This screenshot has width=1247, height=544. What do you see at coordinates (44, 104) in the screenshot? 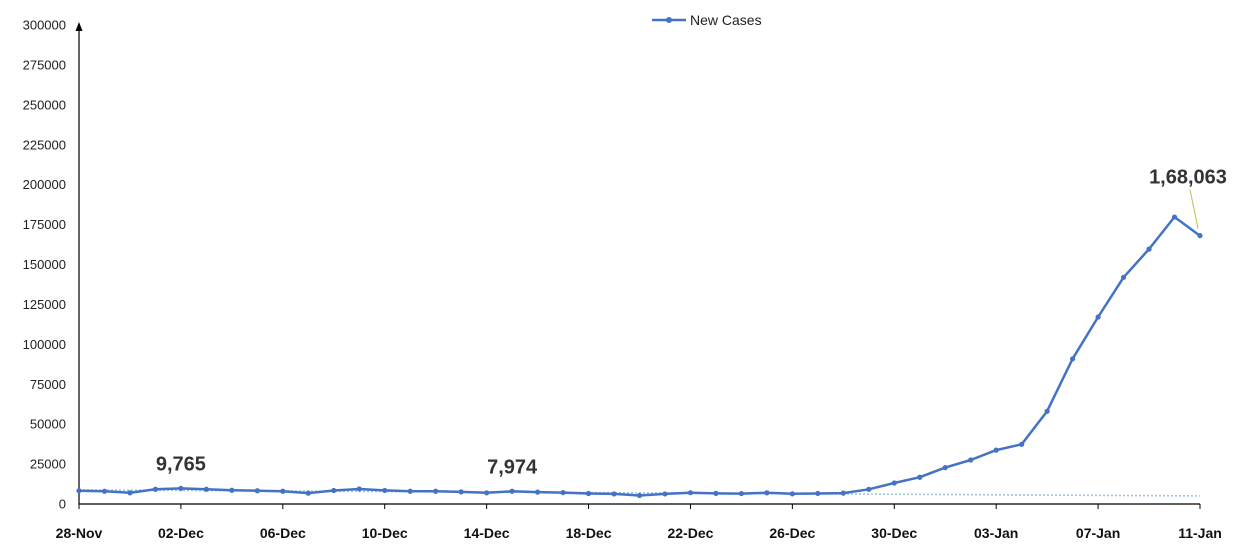
I see `y-tick-label: 250000` at bounding box center [44, 104].